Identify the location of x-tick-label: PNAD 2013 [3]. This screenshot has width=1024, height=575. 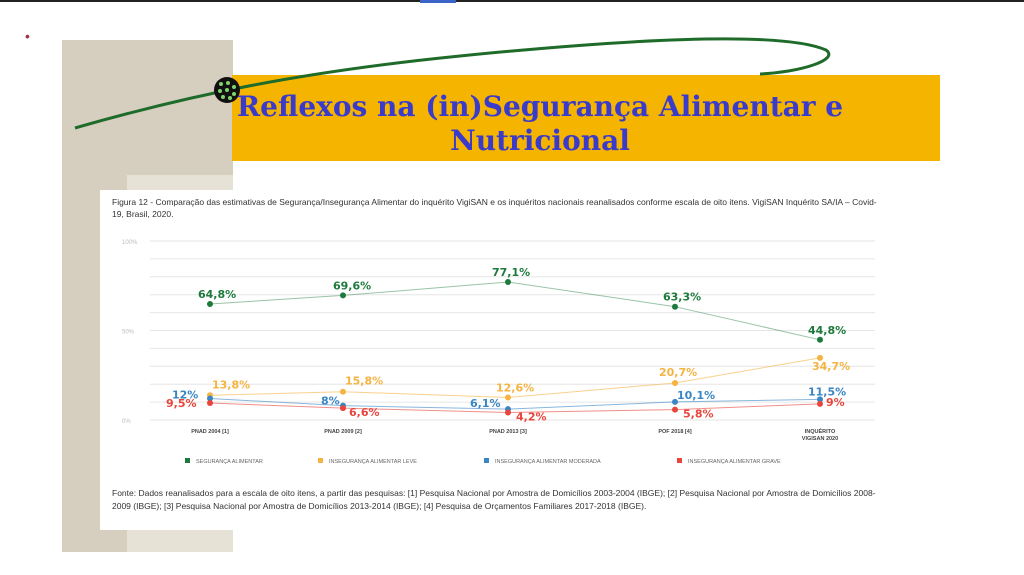
(508, 432).